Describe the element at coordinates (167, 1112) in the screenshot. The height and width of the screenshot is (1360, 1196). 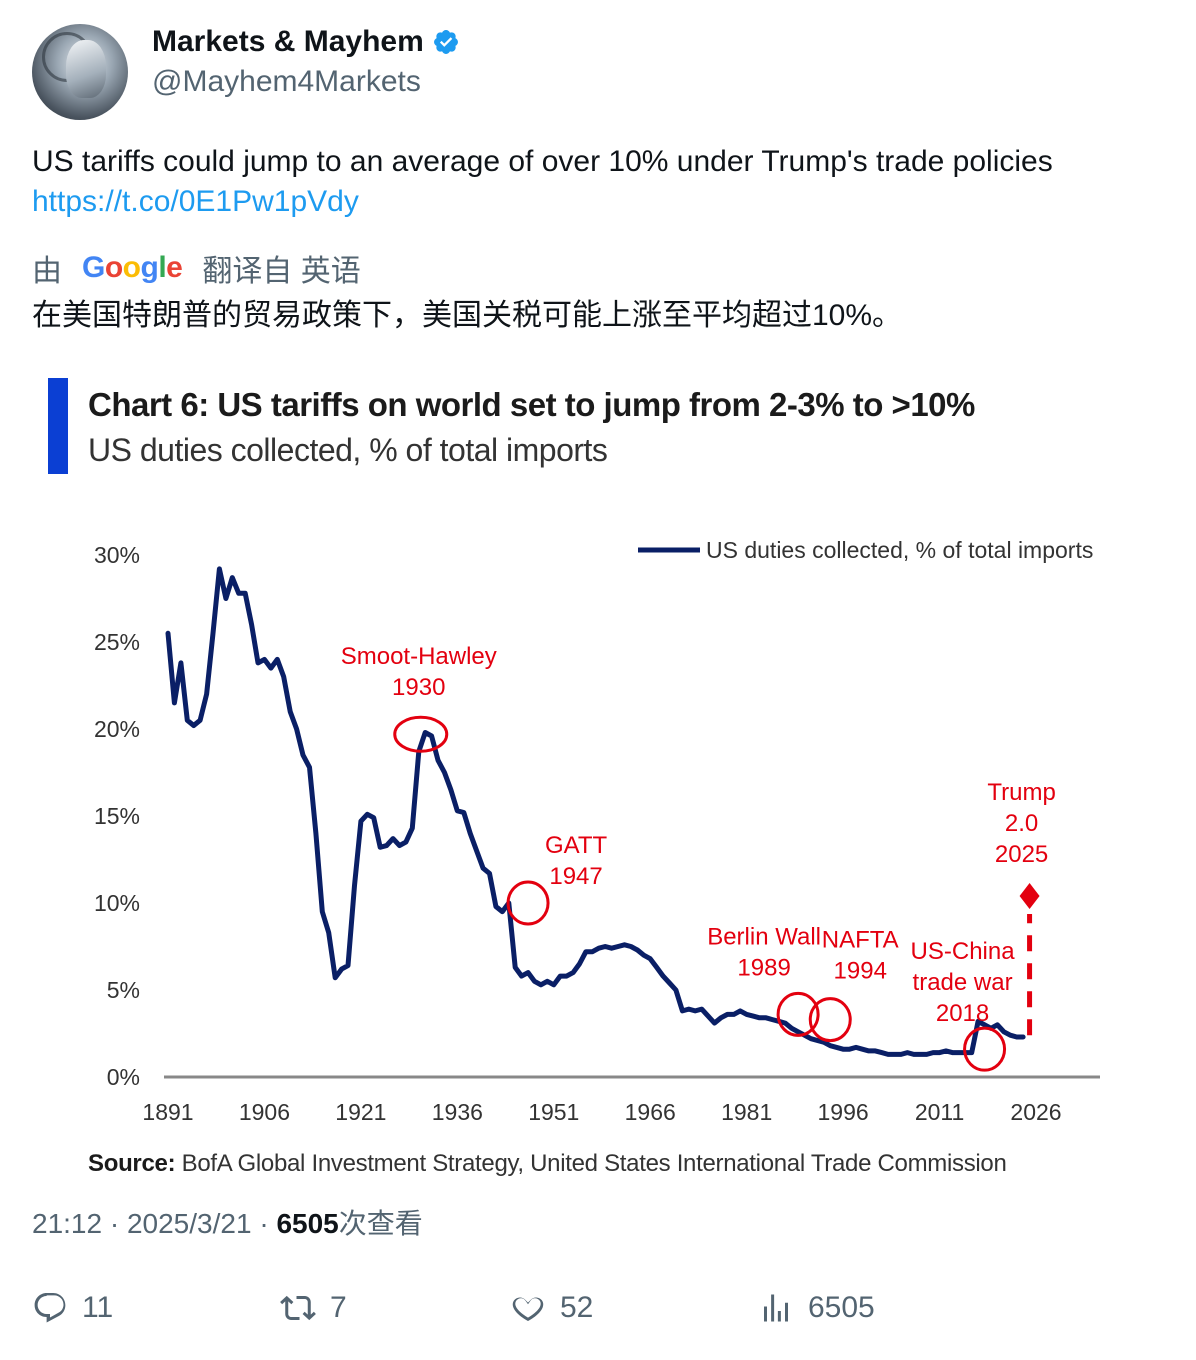
I see `x-tick-label: 1891` at that location.